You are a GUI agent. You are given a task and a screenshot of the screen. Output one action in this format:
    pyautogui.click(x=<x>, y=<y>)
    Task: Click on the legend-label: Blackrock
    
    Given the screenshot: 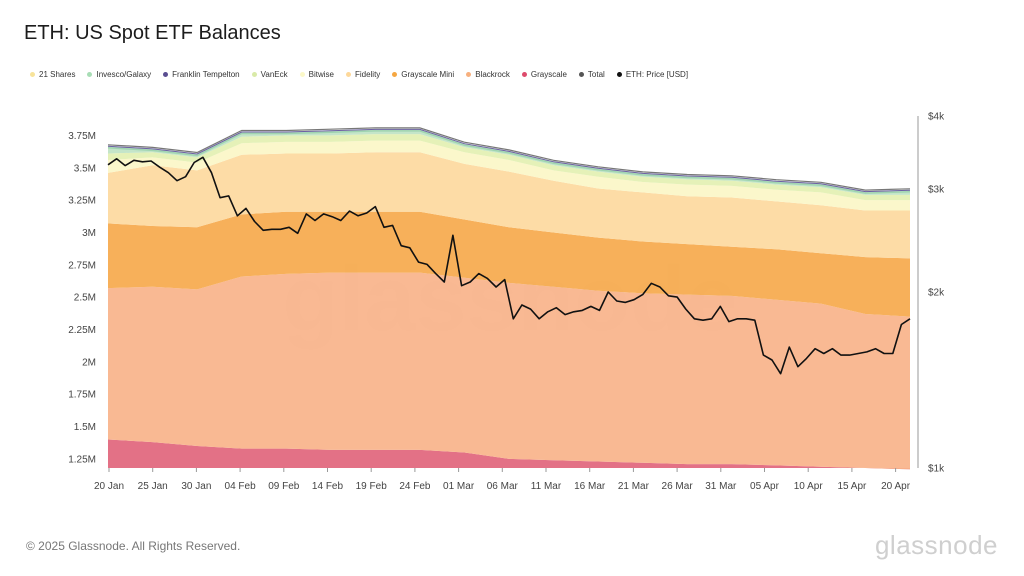 What is the action you would take?
    pyautogui.click(x=492, y=74)
    